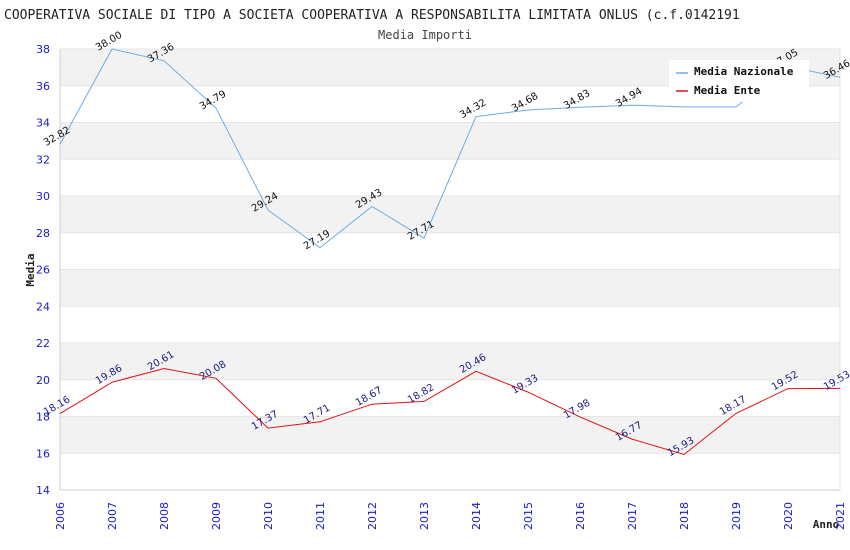  I want to click on y-tick-label: 24, so click(43, 306).